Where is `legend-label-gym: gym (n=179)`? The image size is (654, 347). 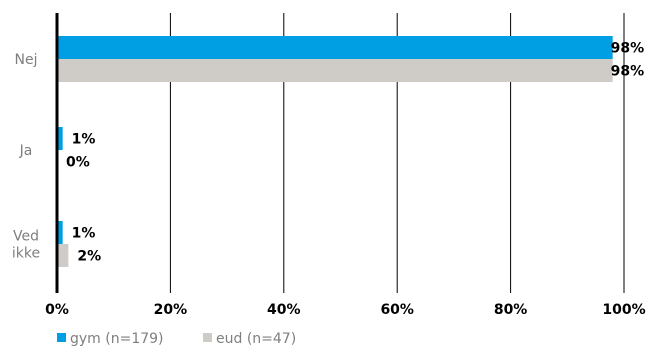 legend-label-gym: gym (n=179) is located at coordinates (117, 339).